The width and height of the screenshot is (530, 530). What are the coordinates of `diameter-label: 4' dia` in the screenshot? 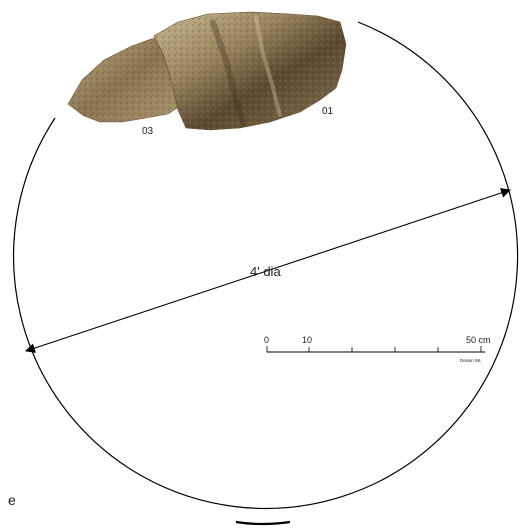 It's located at (265, 271).